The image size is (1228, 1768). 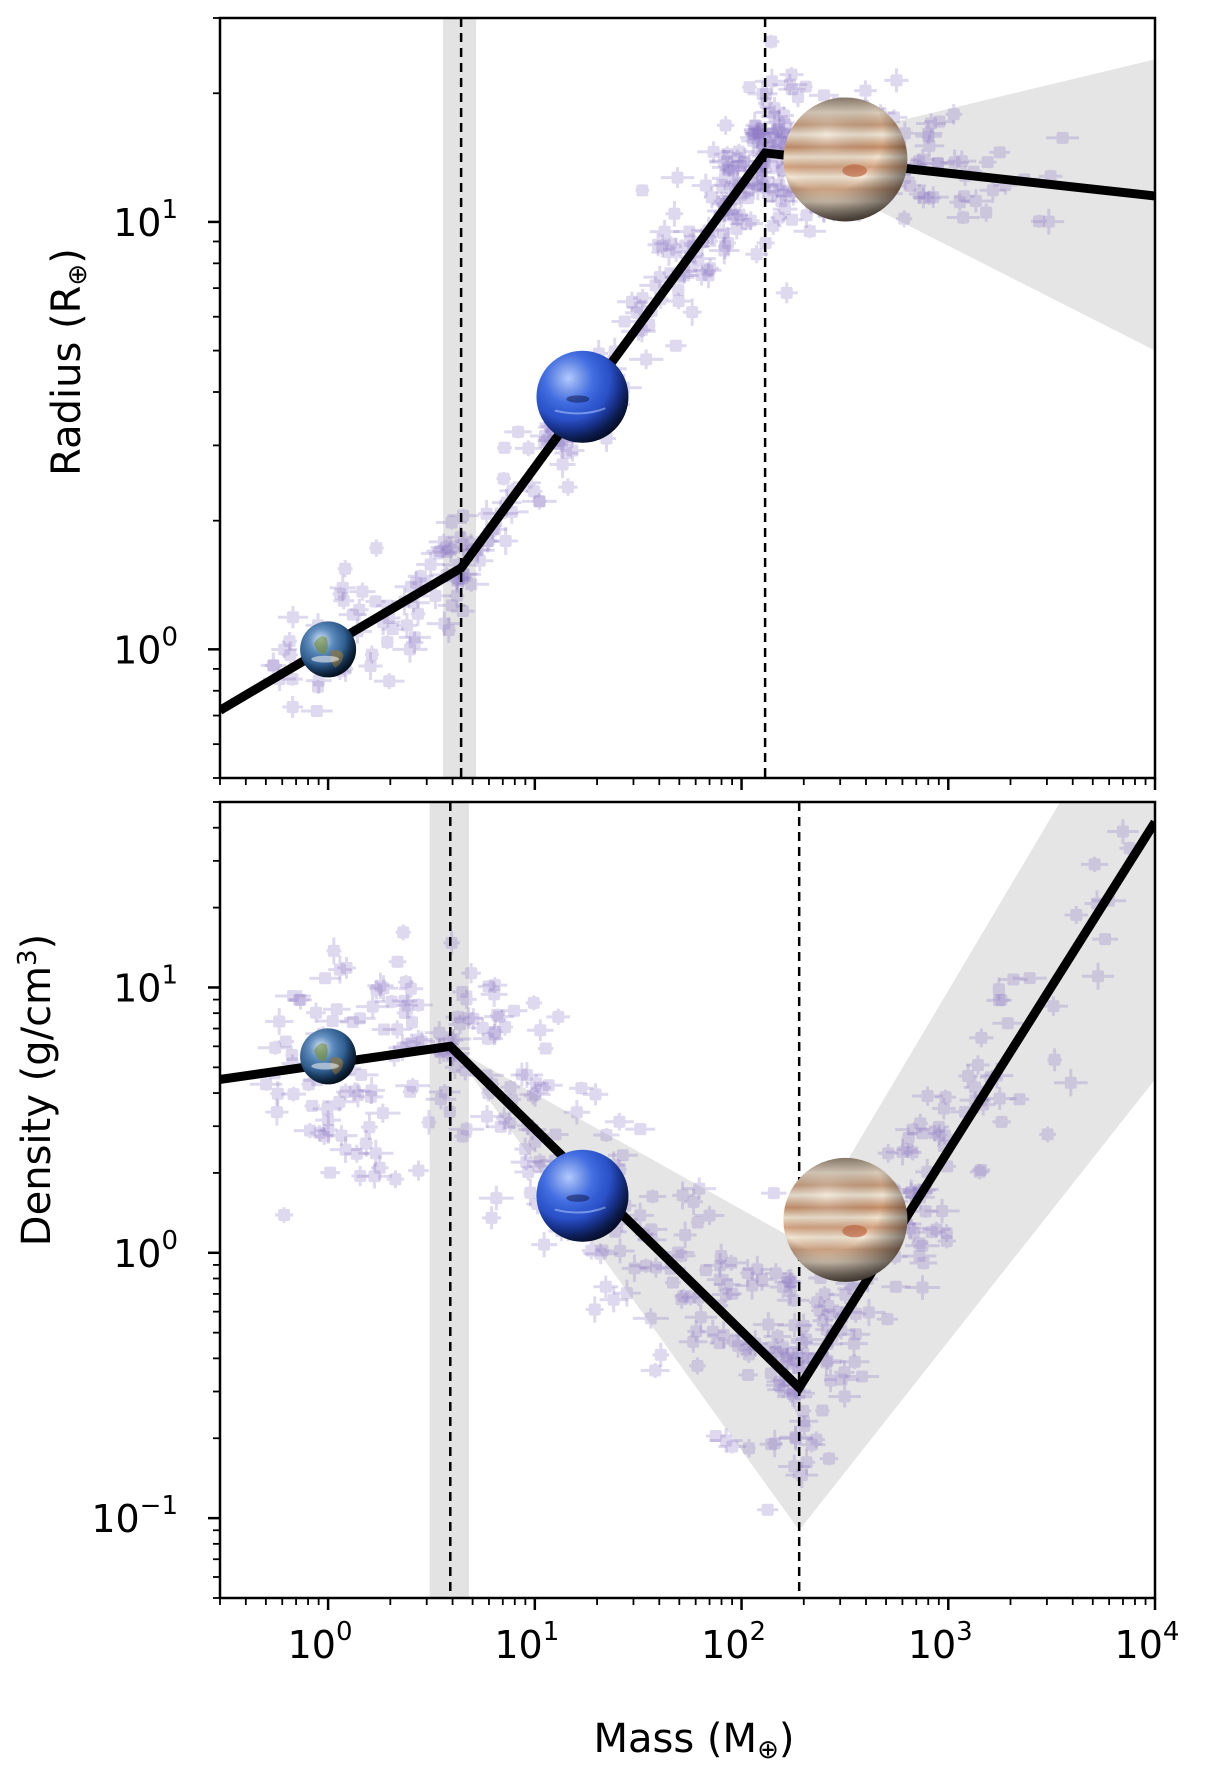 I want to click on radius-axis-label: Radius (R⊕), so click(x=68, y=362).